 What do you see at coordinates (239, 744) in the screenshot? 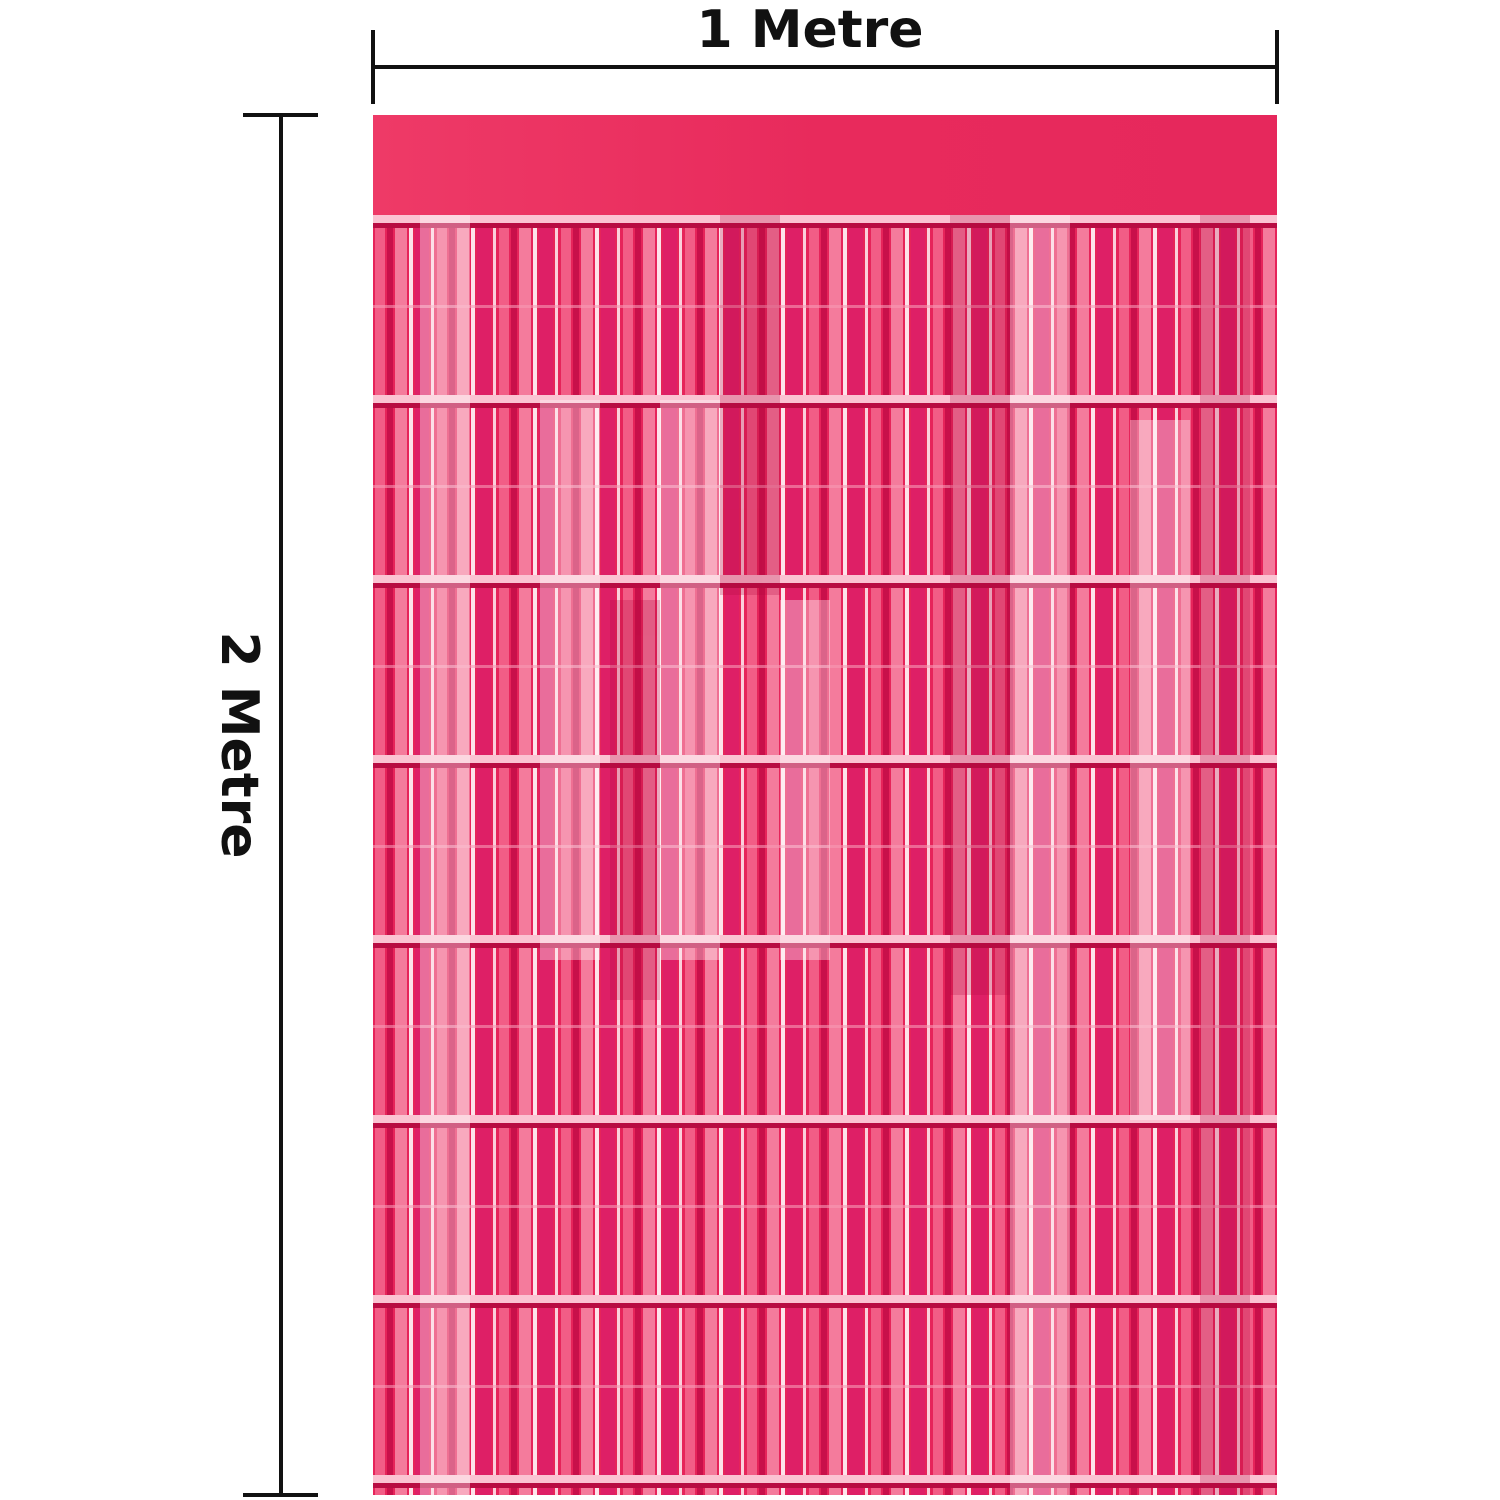
I see `height-label: 2 Metre` at bounding box center [239, 744].